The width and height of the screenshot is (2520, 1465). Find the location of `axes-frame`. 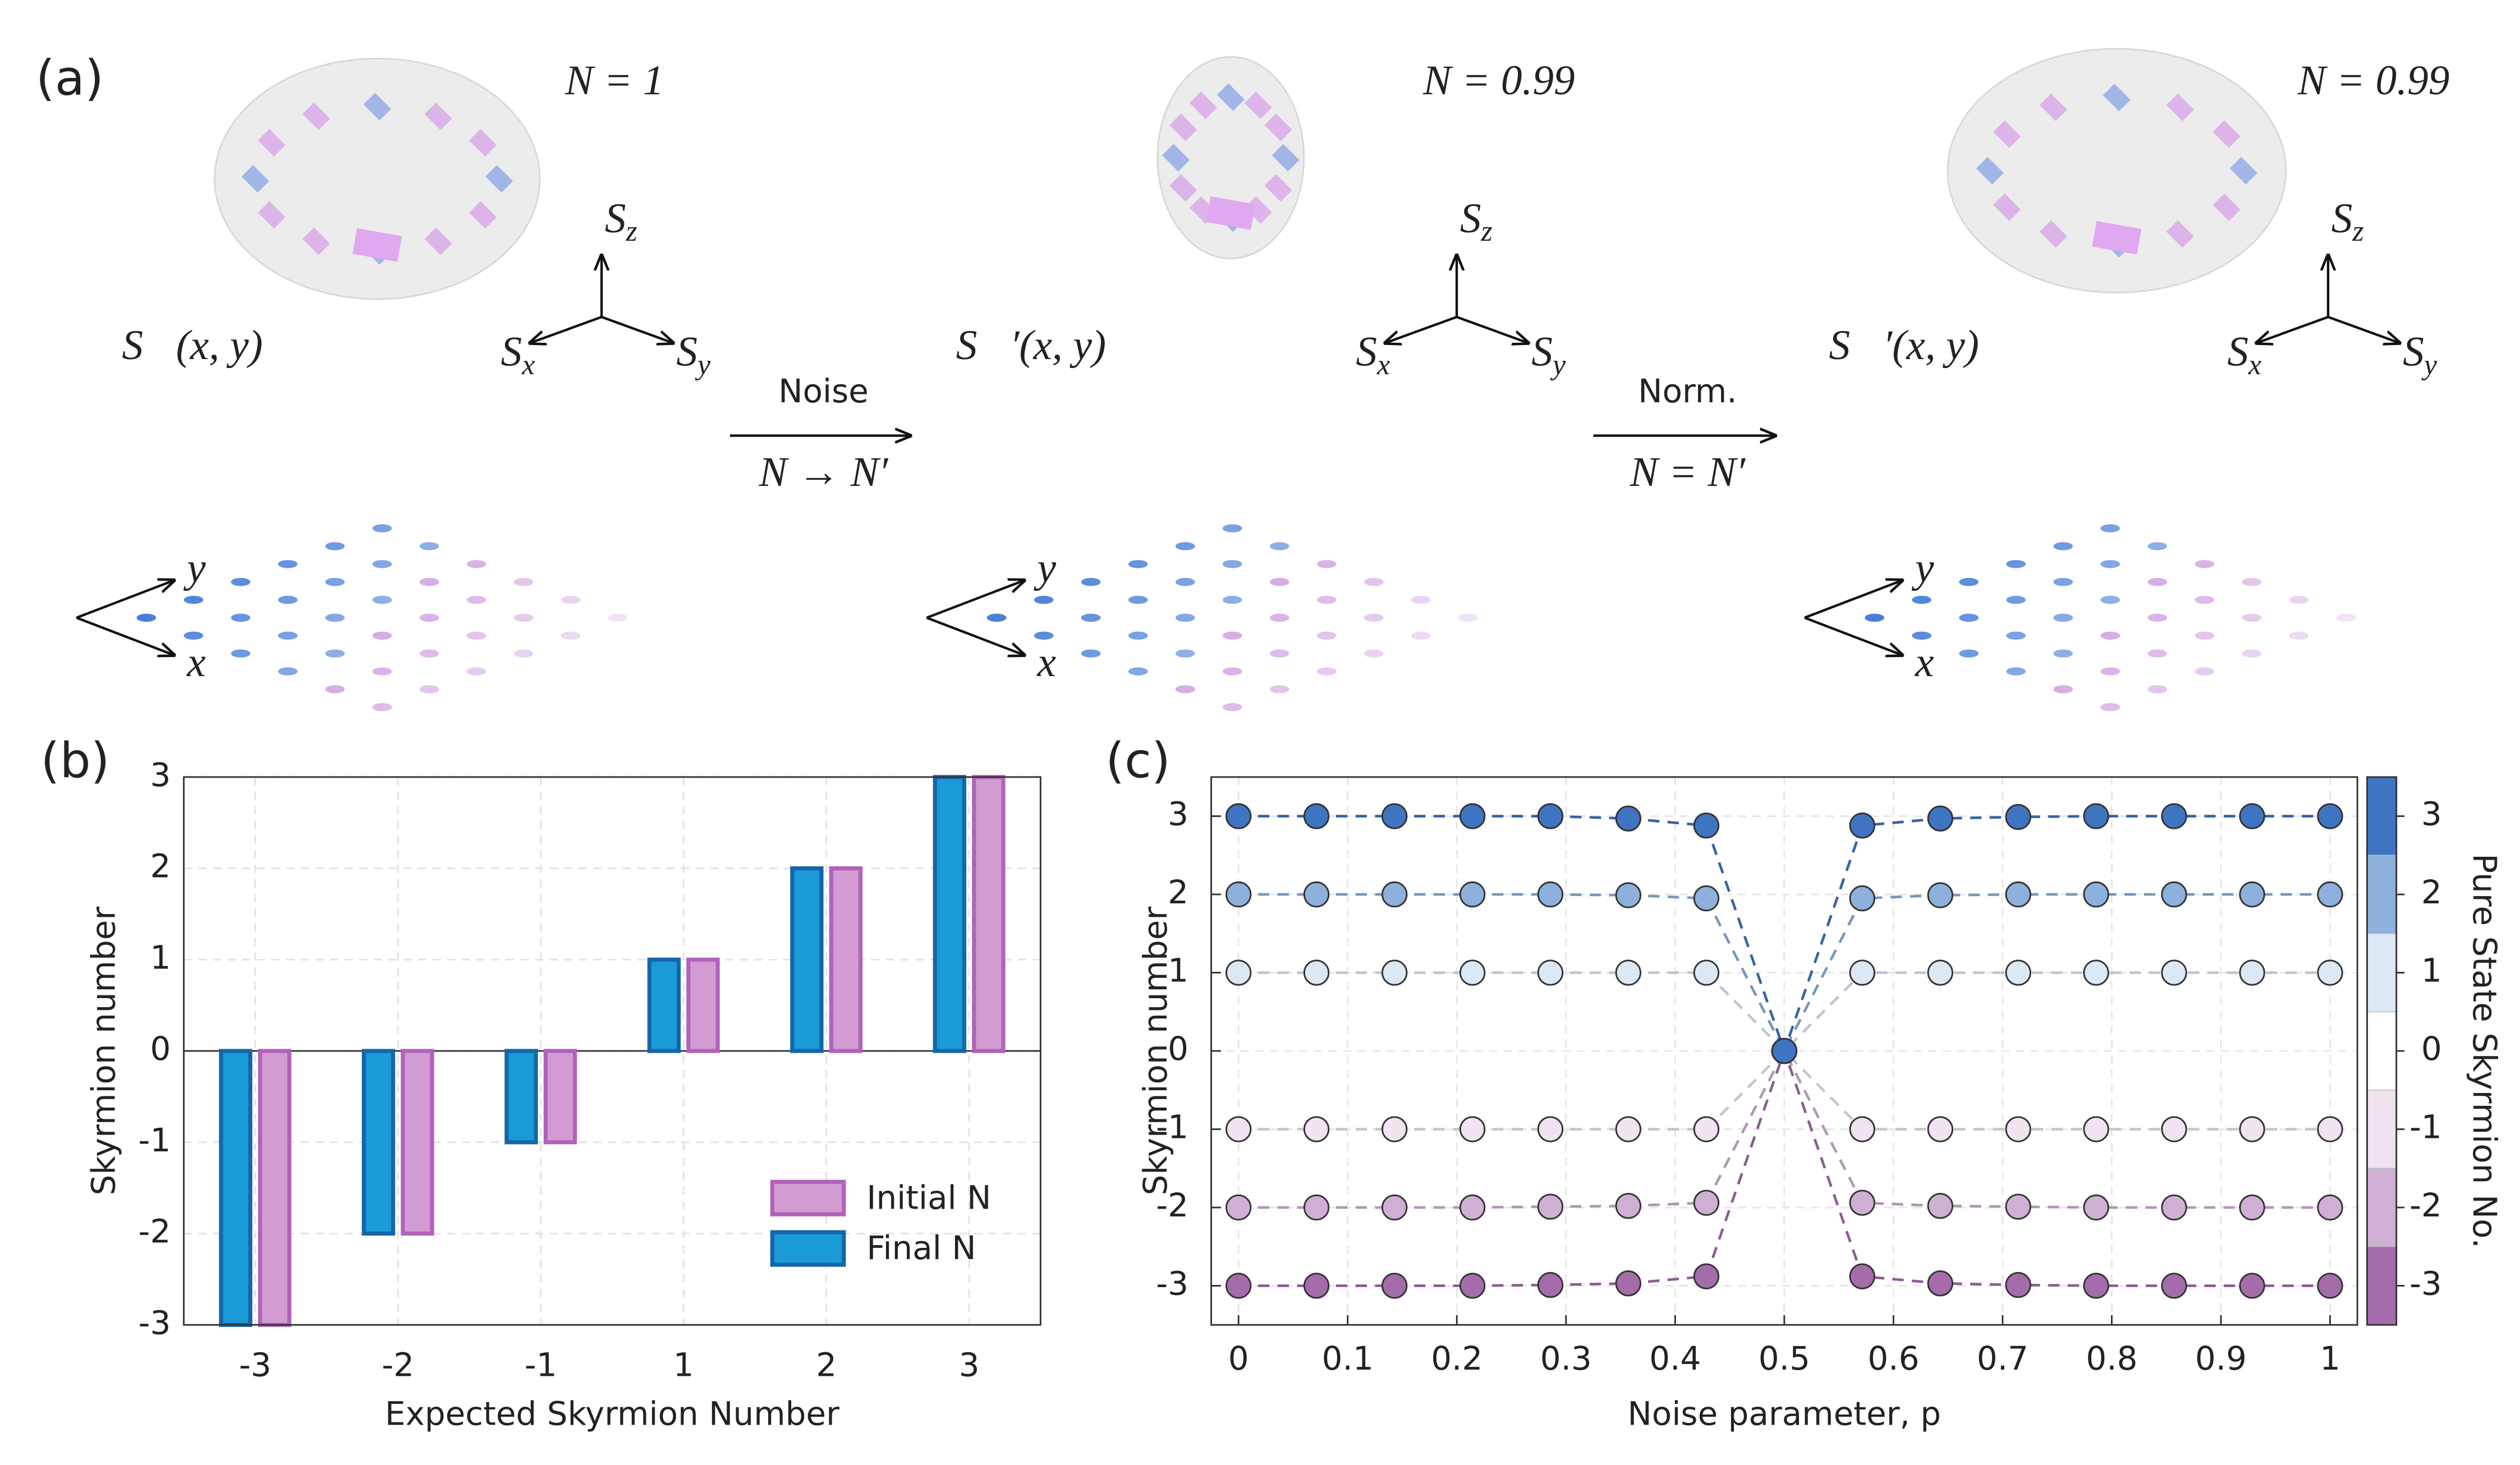

axes-frame is located at coordinates (612, 1051).